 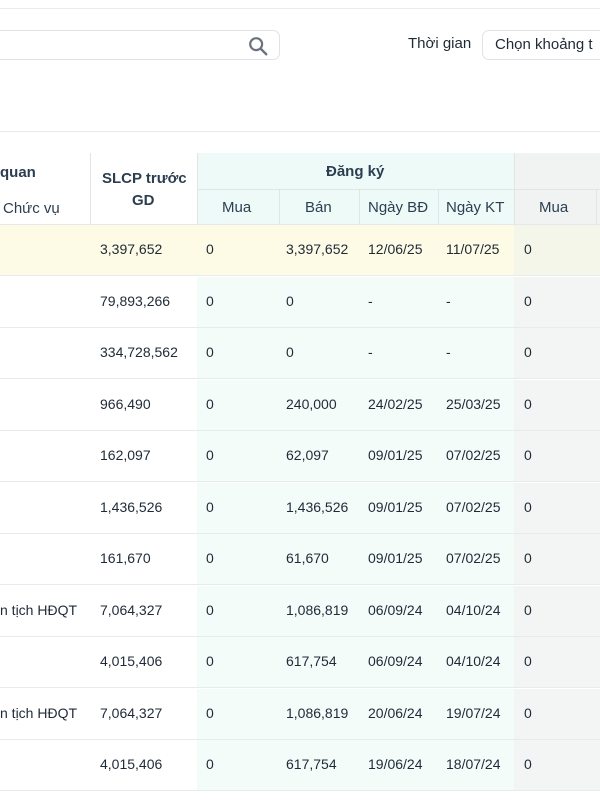 I want to click on sell-header: Bán, so click(x=318, y=207).